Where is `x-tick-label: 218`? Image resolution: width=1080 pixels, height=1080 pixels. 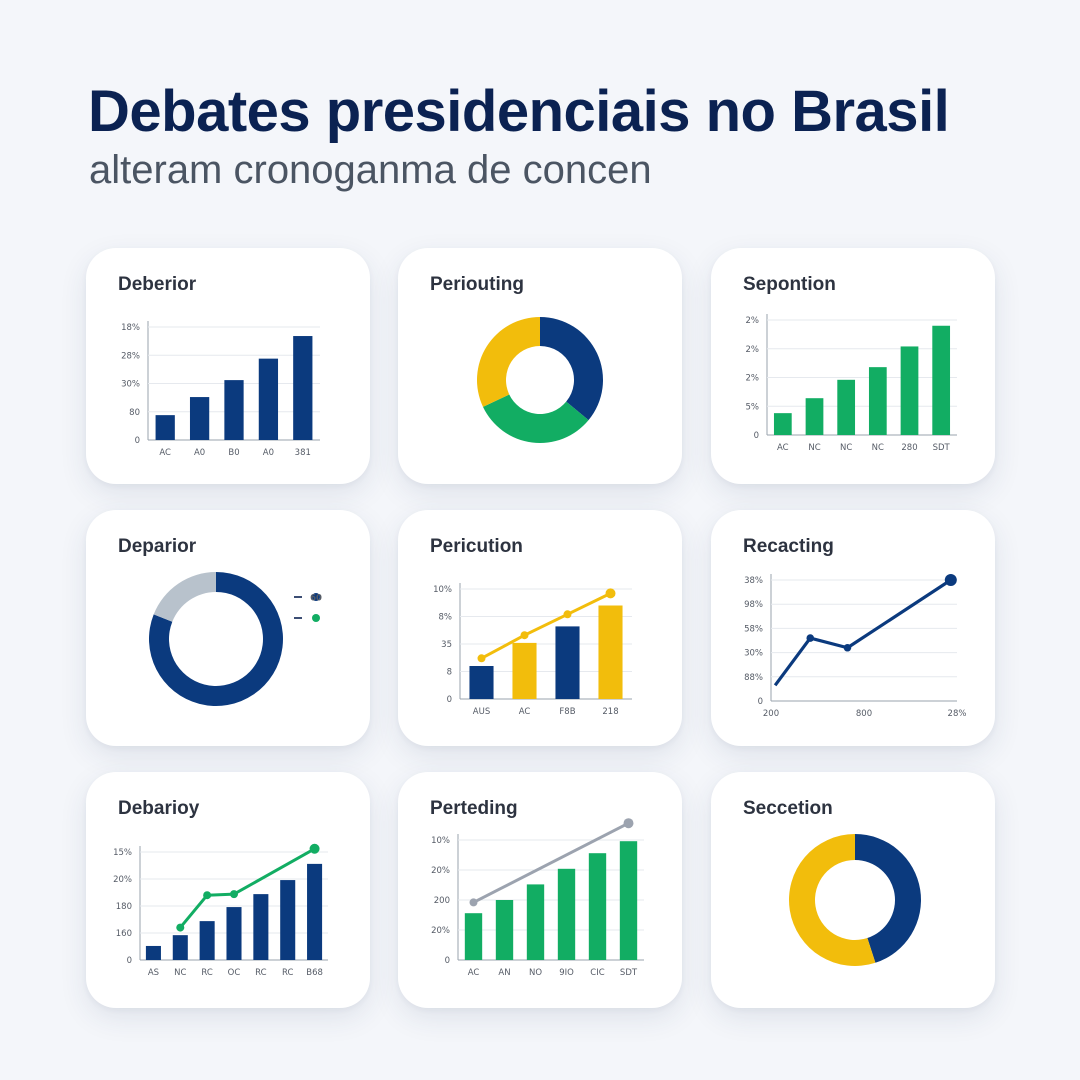
x-tick-label: 218 is located at coordinates (610, 712).